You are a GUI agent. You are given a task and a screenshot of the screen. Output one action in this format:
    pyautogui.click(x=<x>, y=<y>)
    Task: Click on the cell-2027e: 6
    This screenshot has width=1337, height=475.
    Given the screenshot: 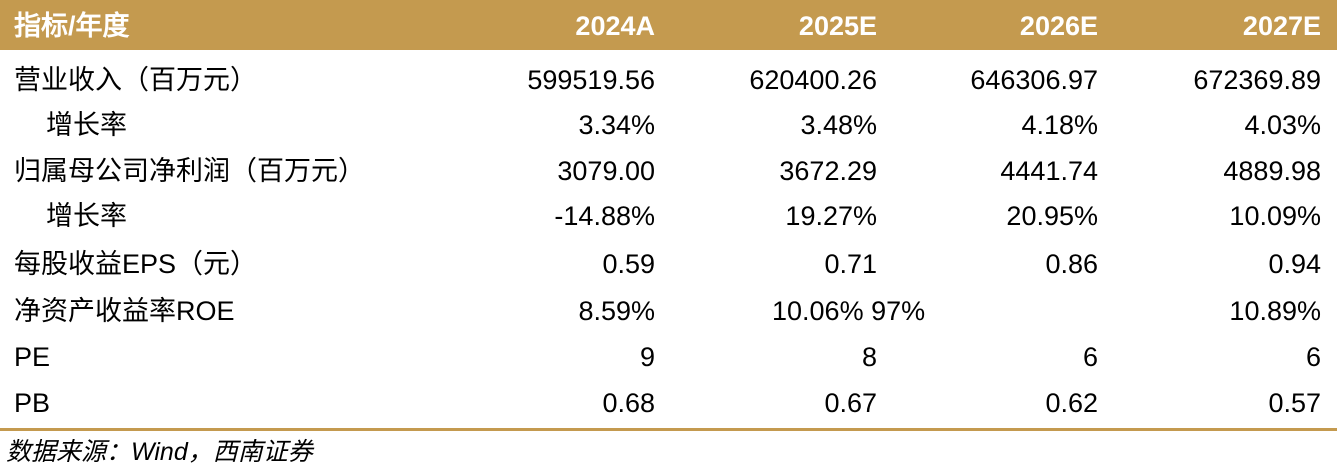 What is the action you would take?
    pyautogui.click(x=1313, y=357)
    